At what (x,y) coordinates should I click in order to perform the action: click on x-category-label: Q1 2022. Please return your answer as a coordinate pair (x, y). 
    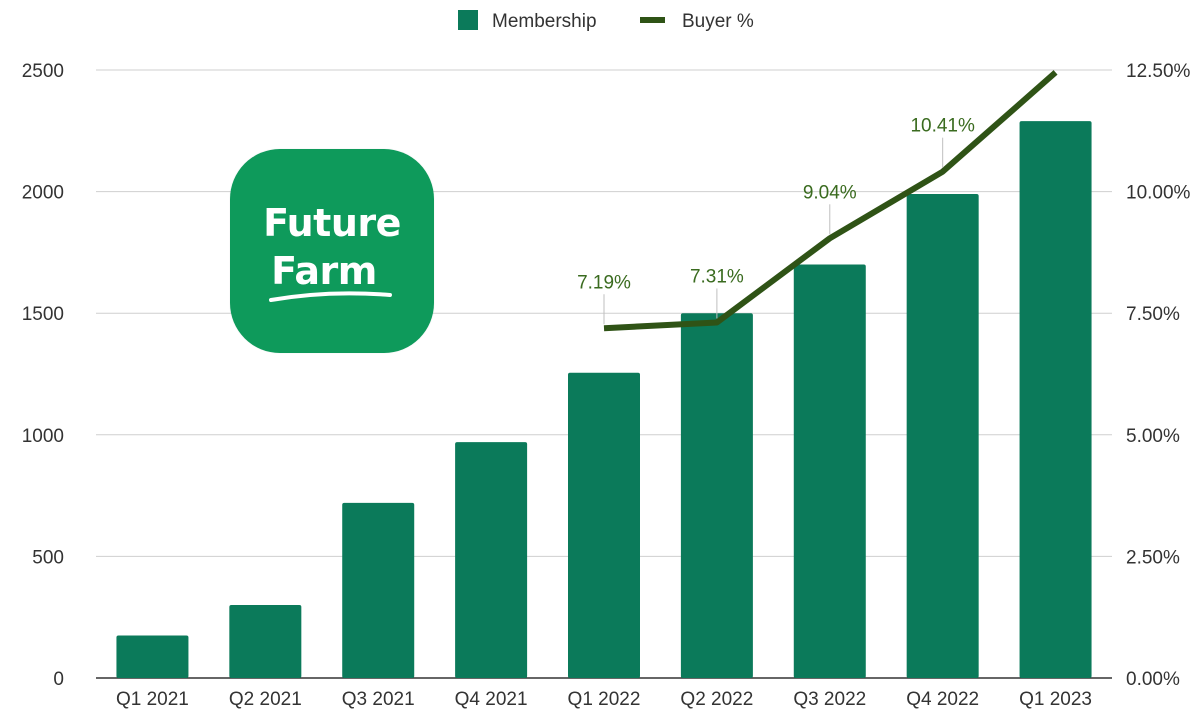
    Looking at the image, I should click on (604, 699).